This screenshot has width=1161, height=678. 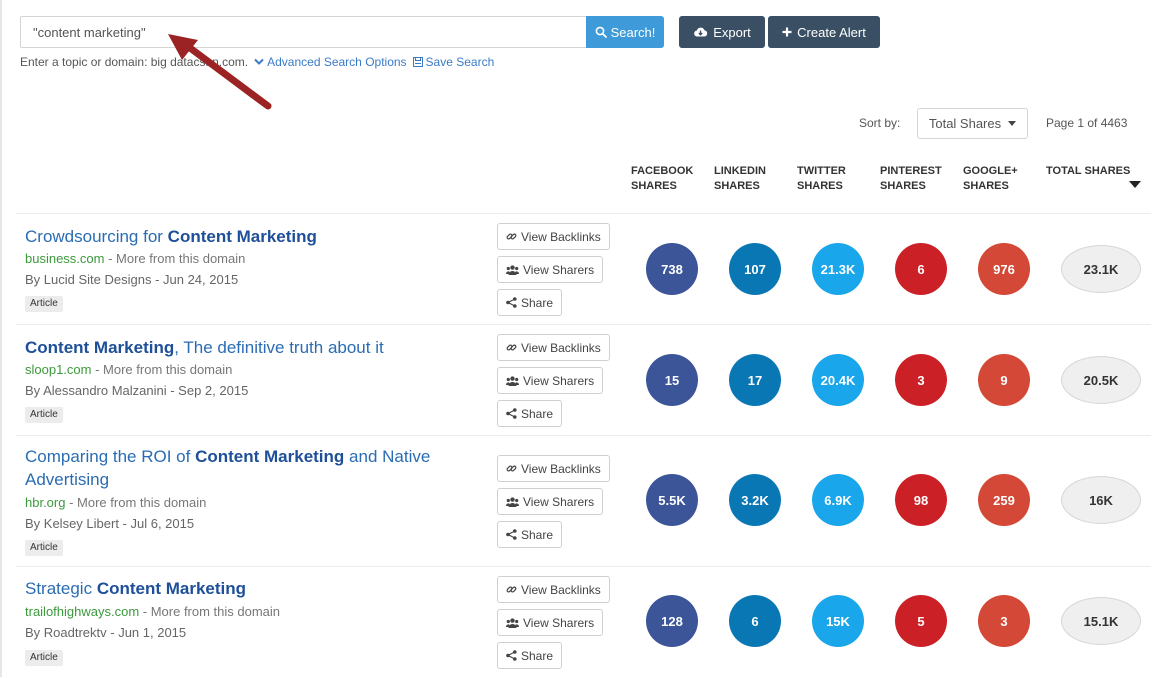 I want to click on search-input, so click(x=303, y=32).